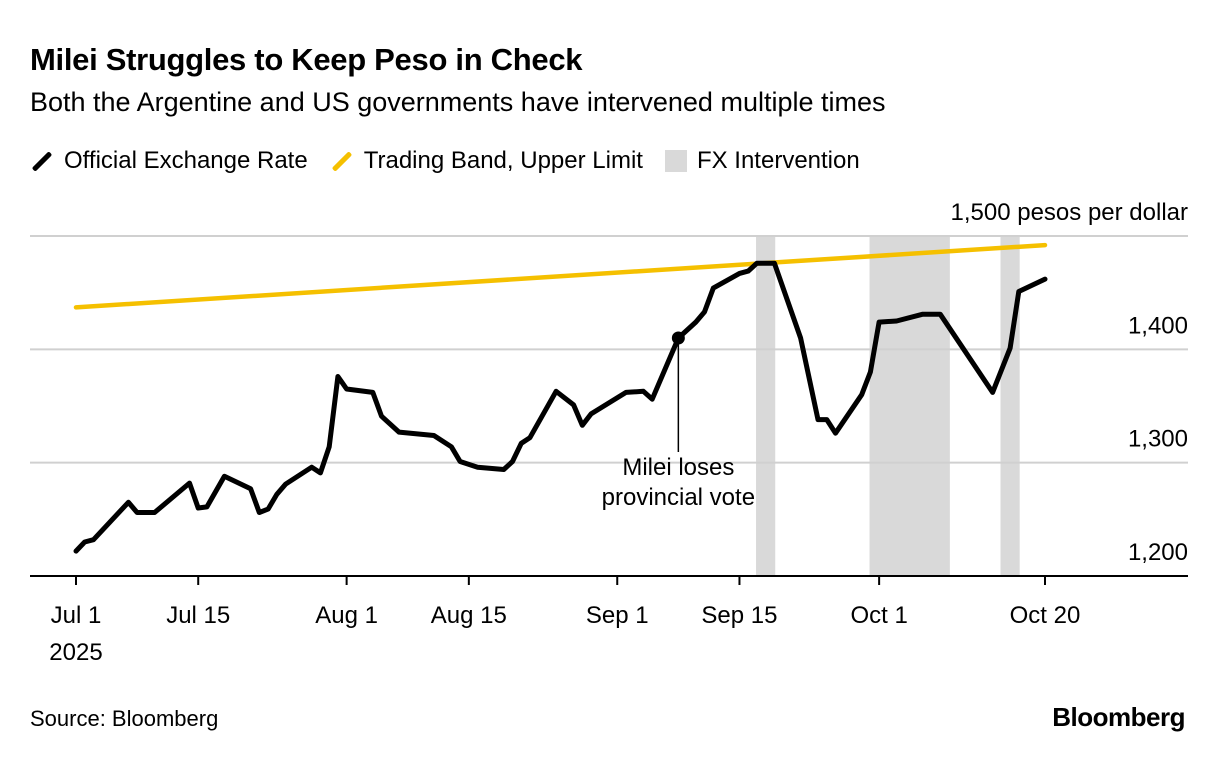 The width and height of the screenshot is (1223, 760). What do you see at coordinates (1158, 325) in the screenshot?
I see `y-tick-label: 1,400` at bounding box center [1158, 325].